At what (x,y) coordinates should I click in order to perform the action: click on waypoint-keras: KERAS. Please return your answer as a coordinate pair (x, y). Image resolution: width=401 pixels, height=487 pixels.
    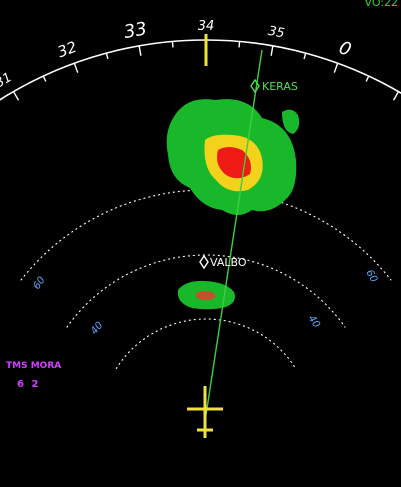
    Looking at the image, I should click on (274, 86).